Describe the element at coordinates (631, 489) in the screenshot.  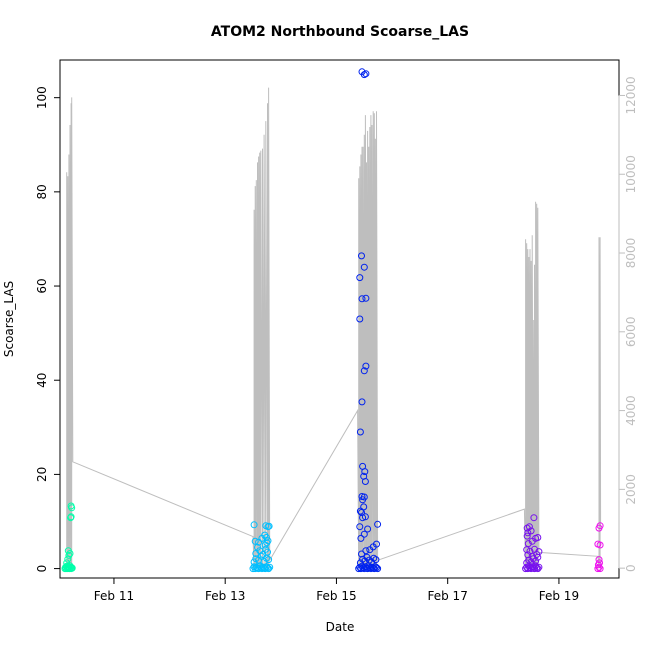
I see `y-right-tick-label: 2000` at that location.